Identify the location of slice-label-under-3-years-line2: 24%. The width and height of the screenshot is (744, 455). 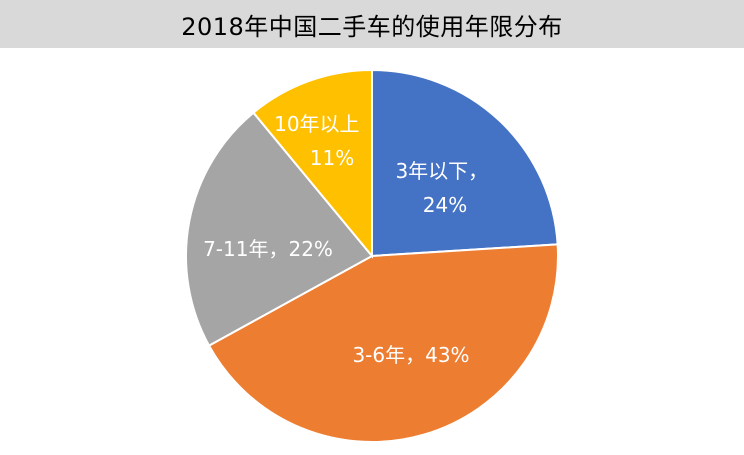
(445, 205).